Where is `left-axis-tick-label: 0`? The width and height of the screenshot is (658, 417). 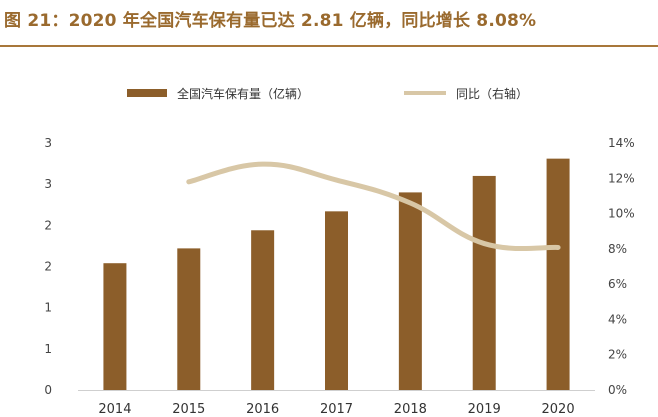
left-axis-tick-label: 0 is located at coordinates (48, 390).